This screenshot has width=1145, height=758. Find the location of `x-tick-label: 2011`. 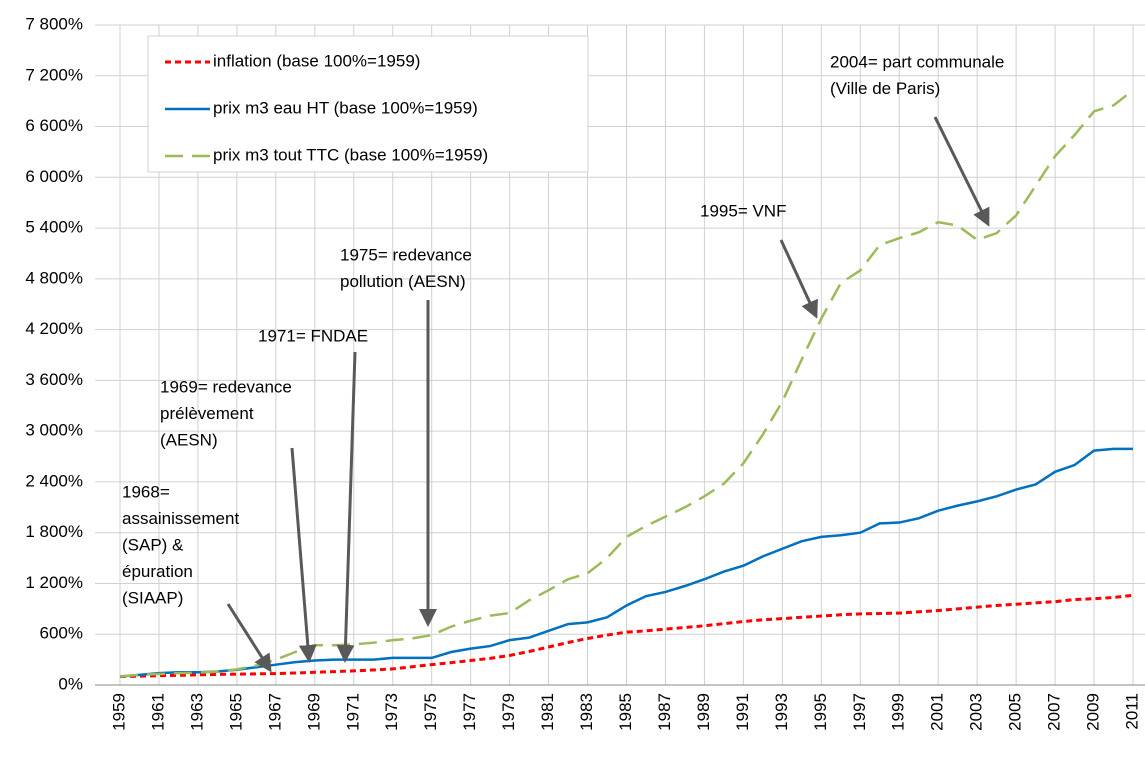

x-tick-label: 2011 is located at coordinates (1131, 711).